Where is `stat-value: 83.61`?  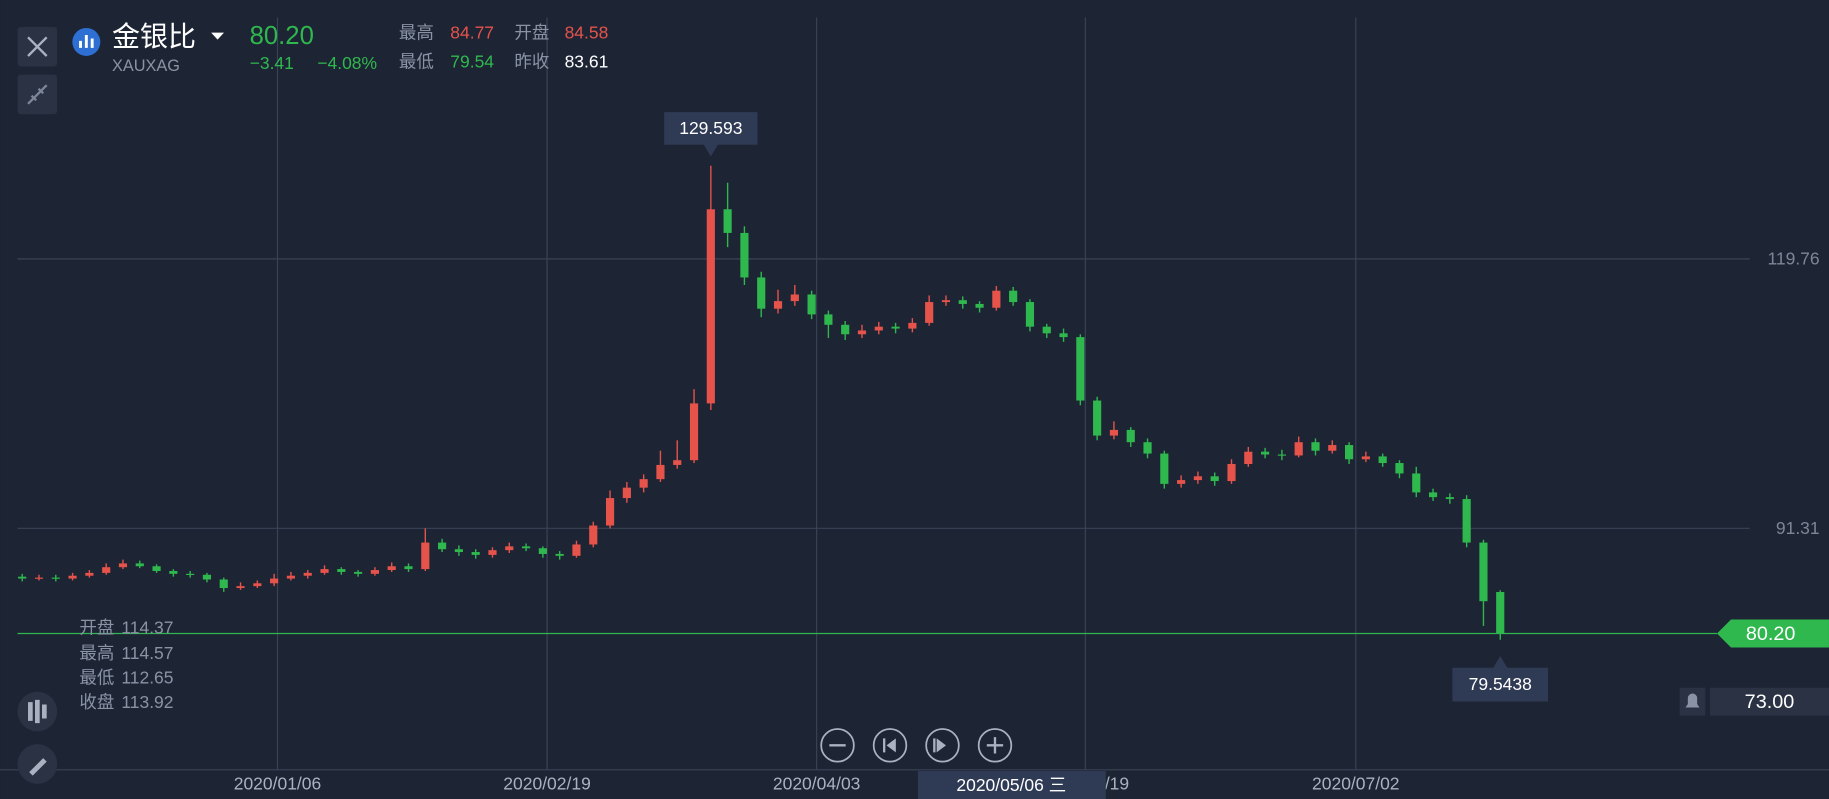 stat-value: 83.61 is located at coordinates (587, 62).